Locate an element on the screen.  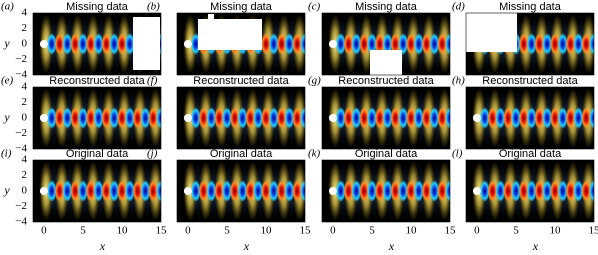
x-axis-label: x is located at coordinates (102, 246).